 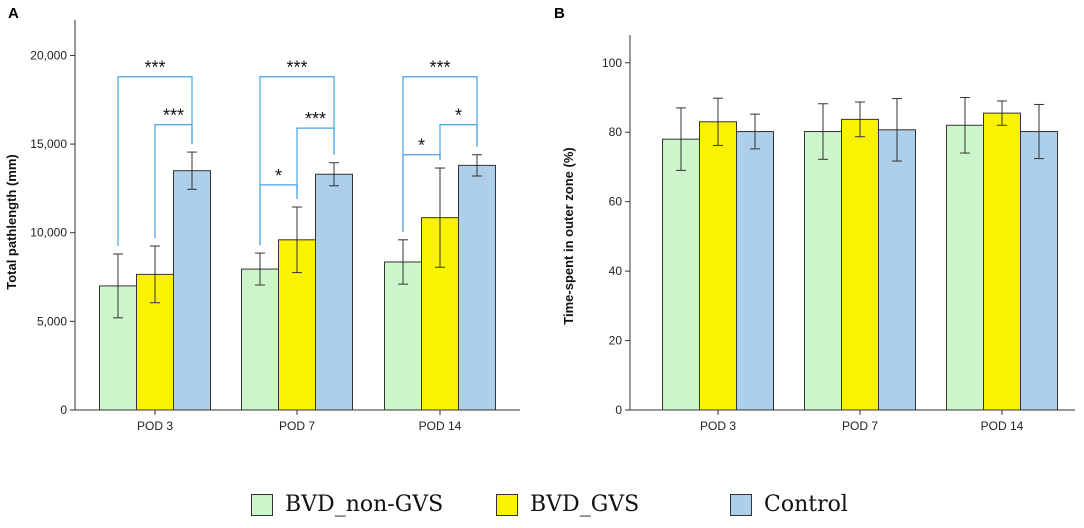 What do you see at coordinates (616, 202) in the screenshot?
I see `y-tick-label: 60` at bounding box center [616, 202].